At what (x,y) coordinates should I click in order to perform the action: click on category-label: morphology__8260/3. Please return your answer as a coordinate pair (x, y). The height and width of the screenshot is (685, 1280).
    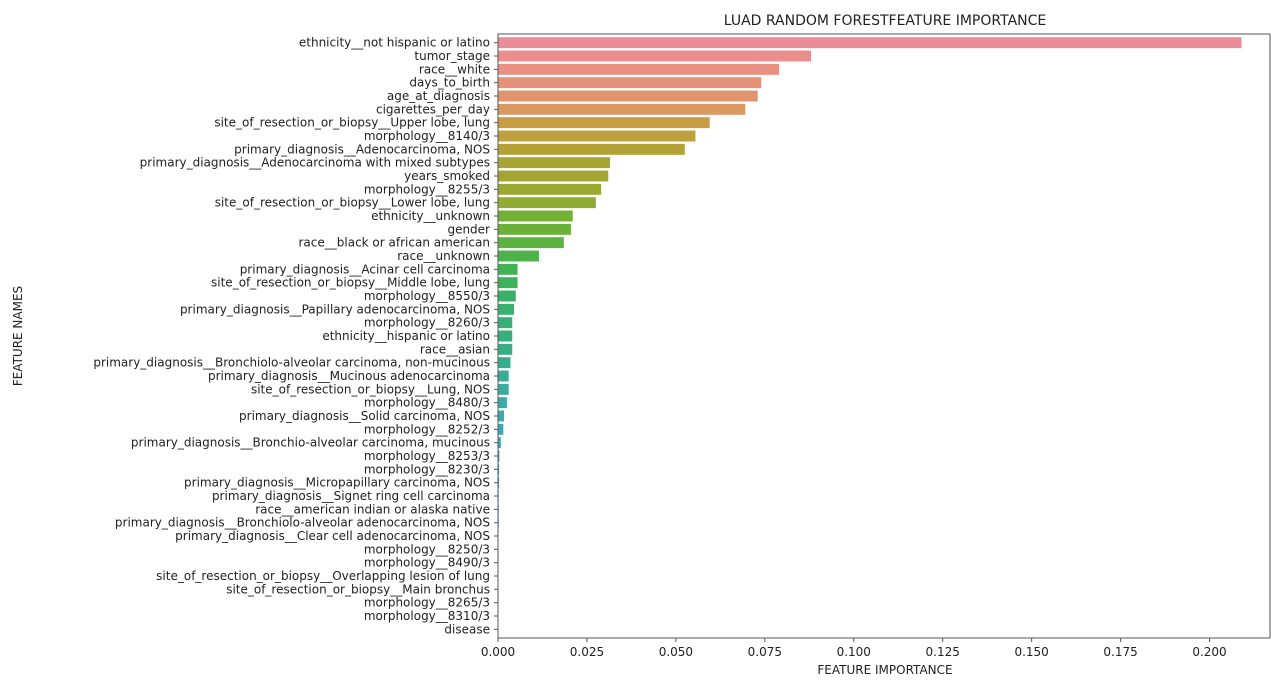
    Looking at the image, I should click on (427, 323).